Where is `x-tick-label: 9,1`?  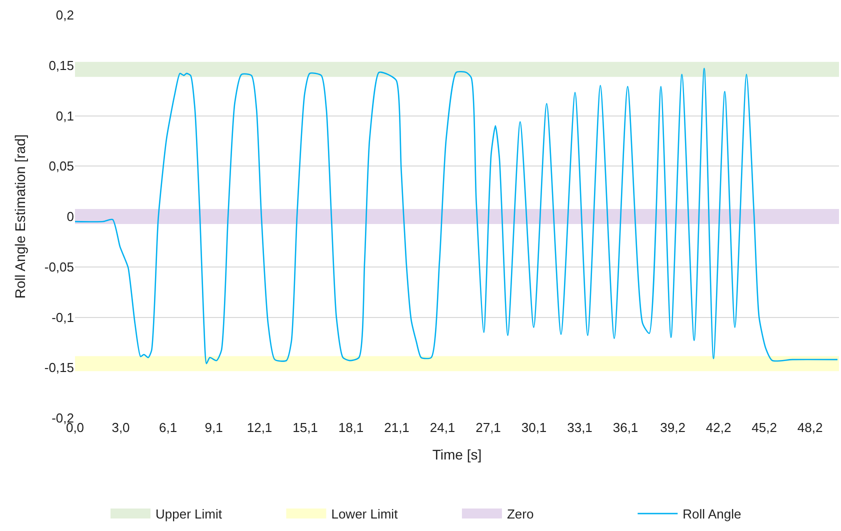 x-tick-label: 9,1 is located at coordinates (213, 427).